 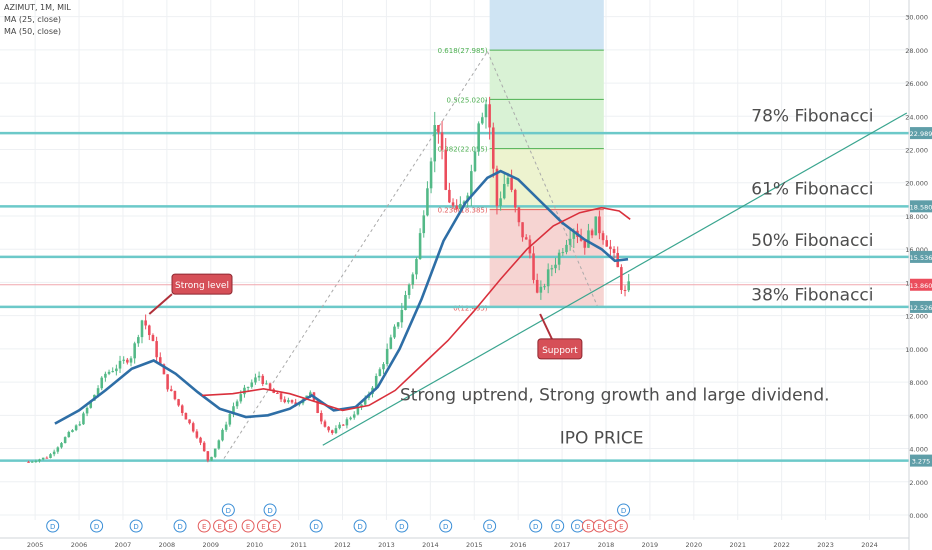 What do you see at coordinates (562, 545) in the screenshot?
I see `year-tick-label: 2017` at bounding box center [562, 545].